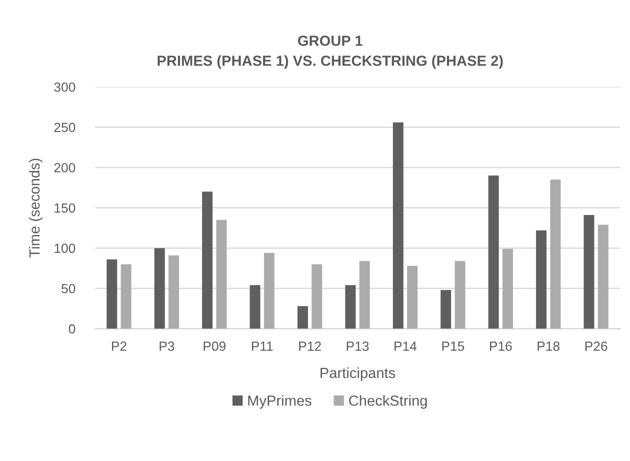 This screenshot has width=630, height=461. What do you see at coordinates (357, 346) in the screenshot?
I see `x-tick-label: P13` at bounding box center [357, 346].